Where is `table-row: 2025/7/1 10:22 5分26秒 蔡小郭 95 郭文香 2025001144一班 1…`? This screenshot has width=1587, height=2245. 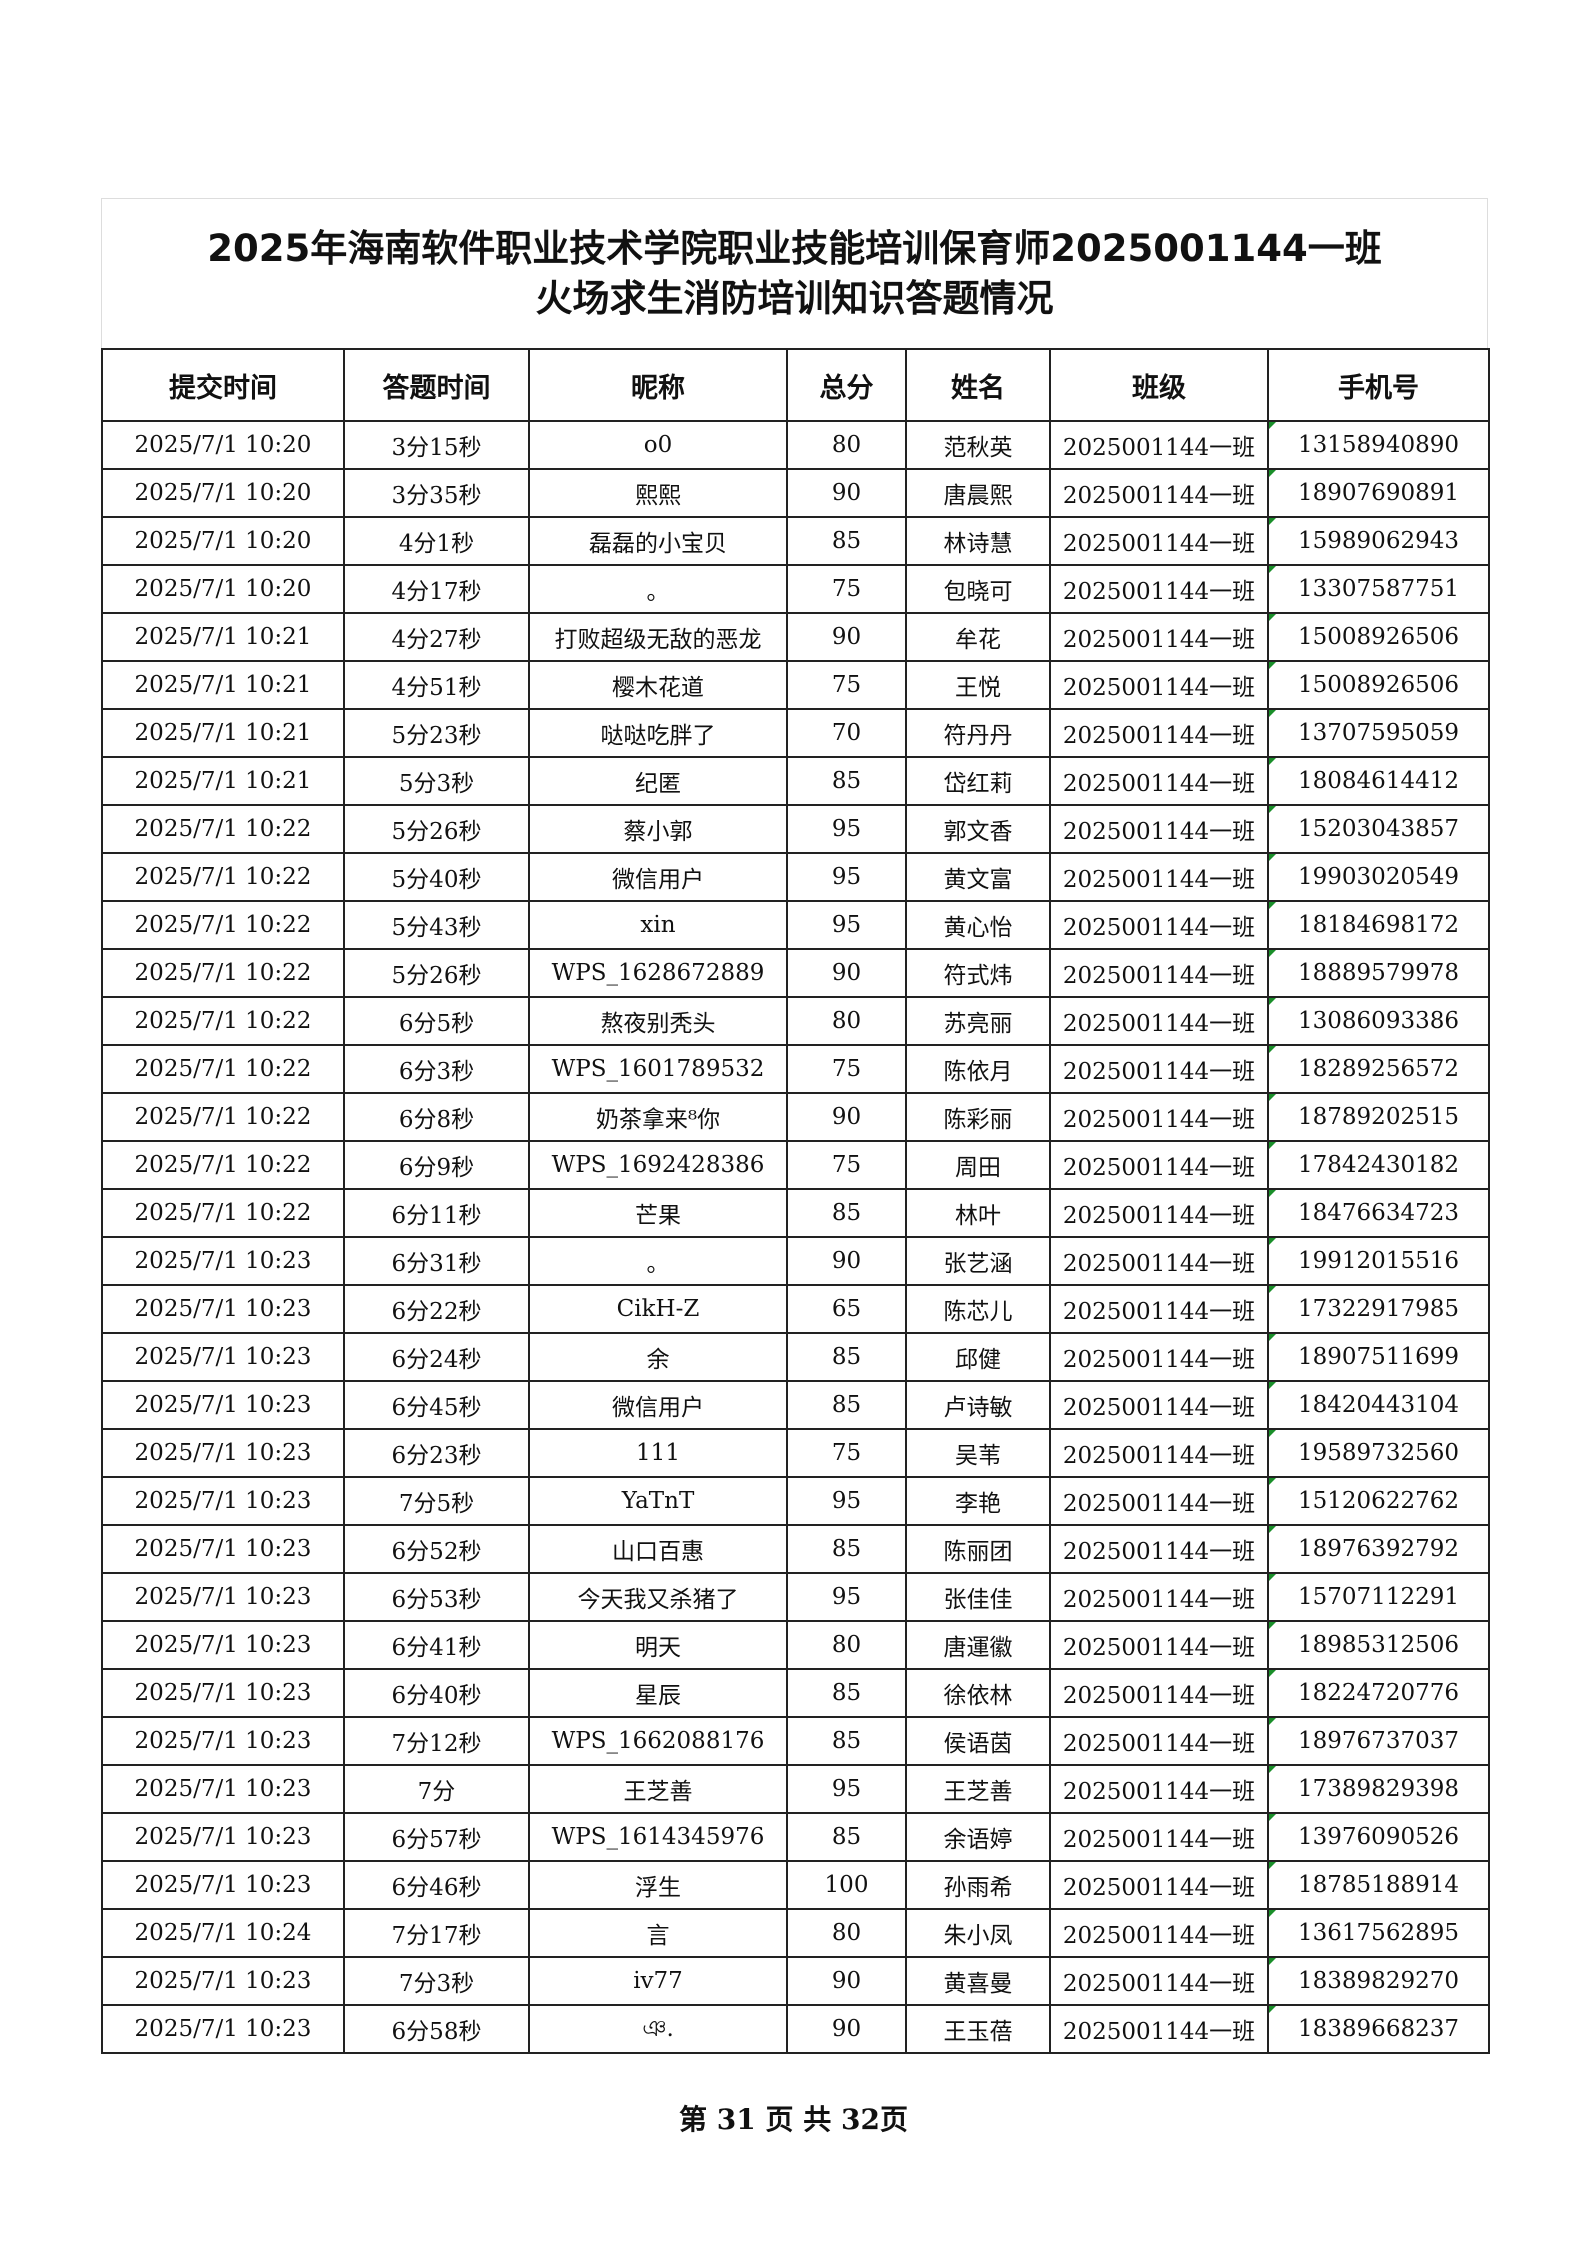
table-row: 2025/7/1 10:22 5分26秒 蔡小郭 95 郭文香 2025001144一班 1… is located at coordinates (795, 829).